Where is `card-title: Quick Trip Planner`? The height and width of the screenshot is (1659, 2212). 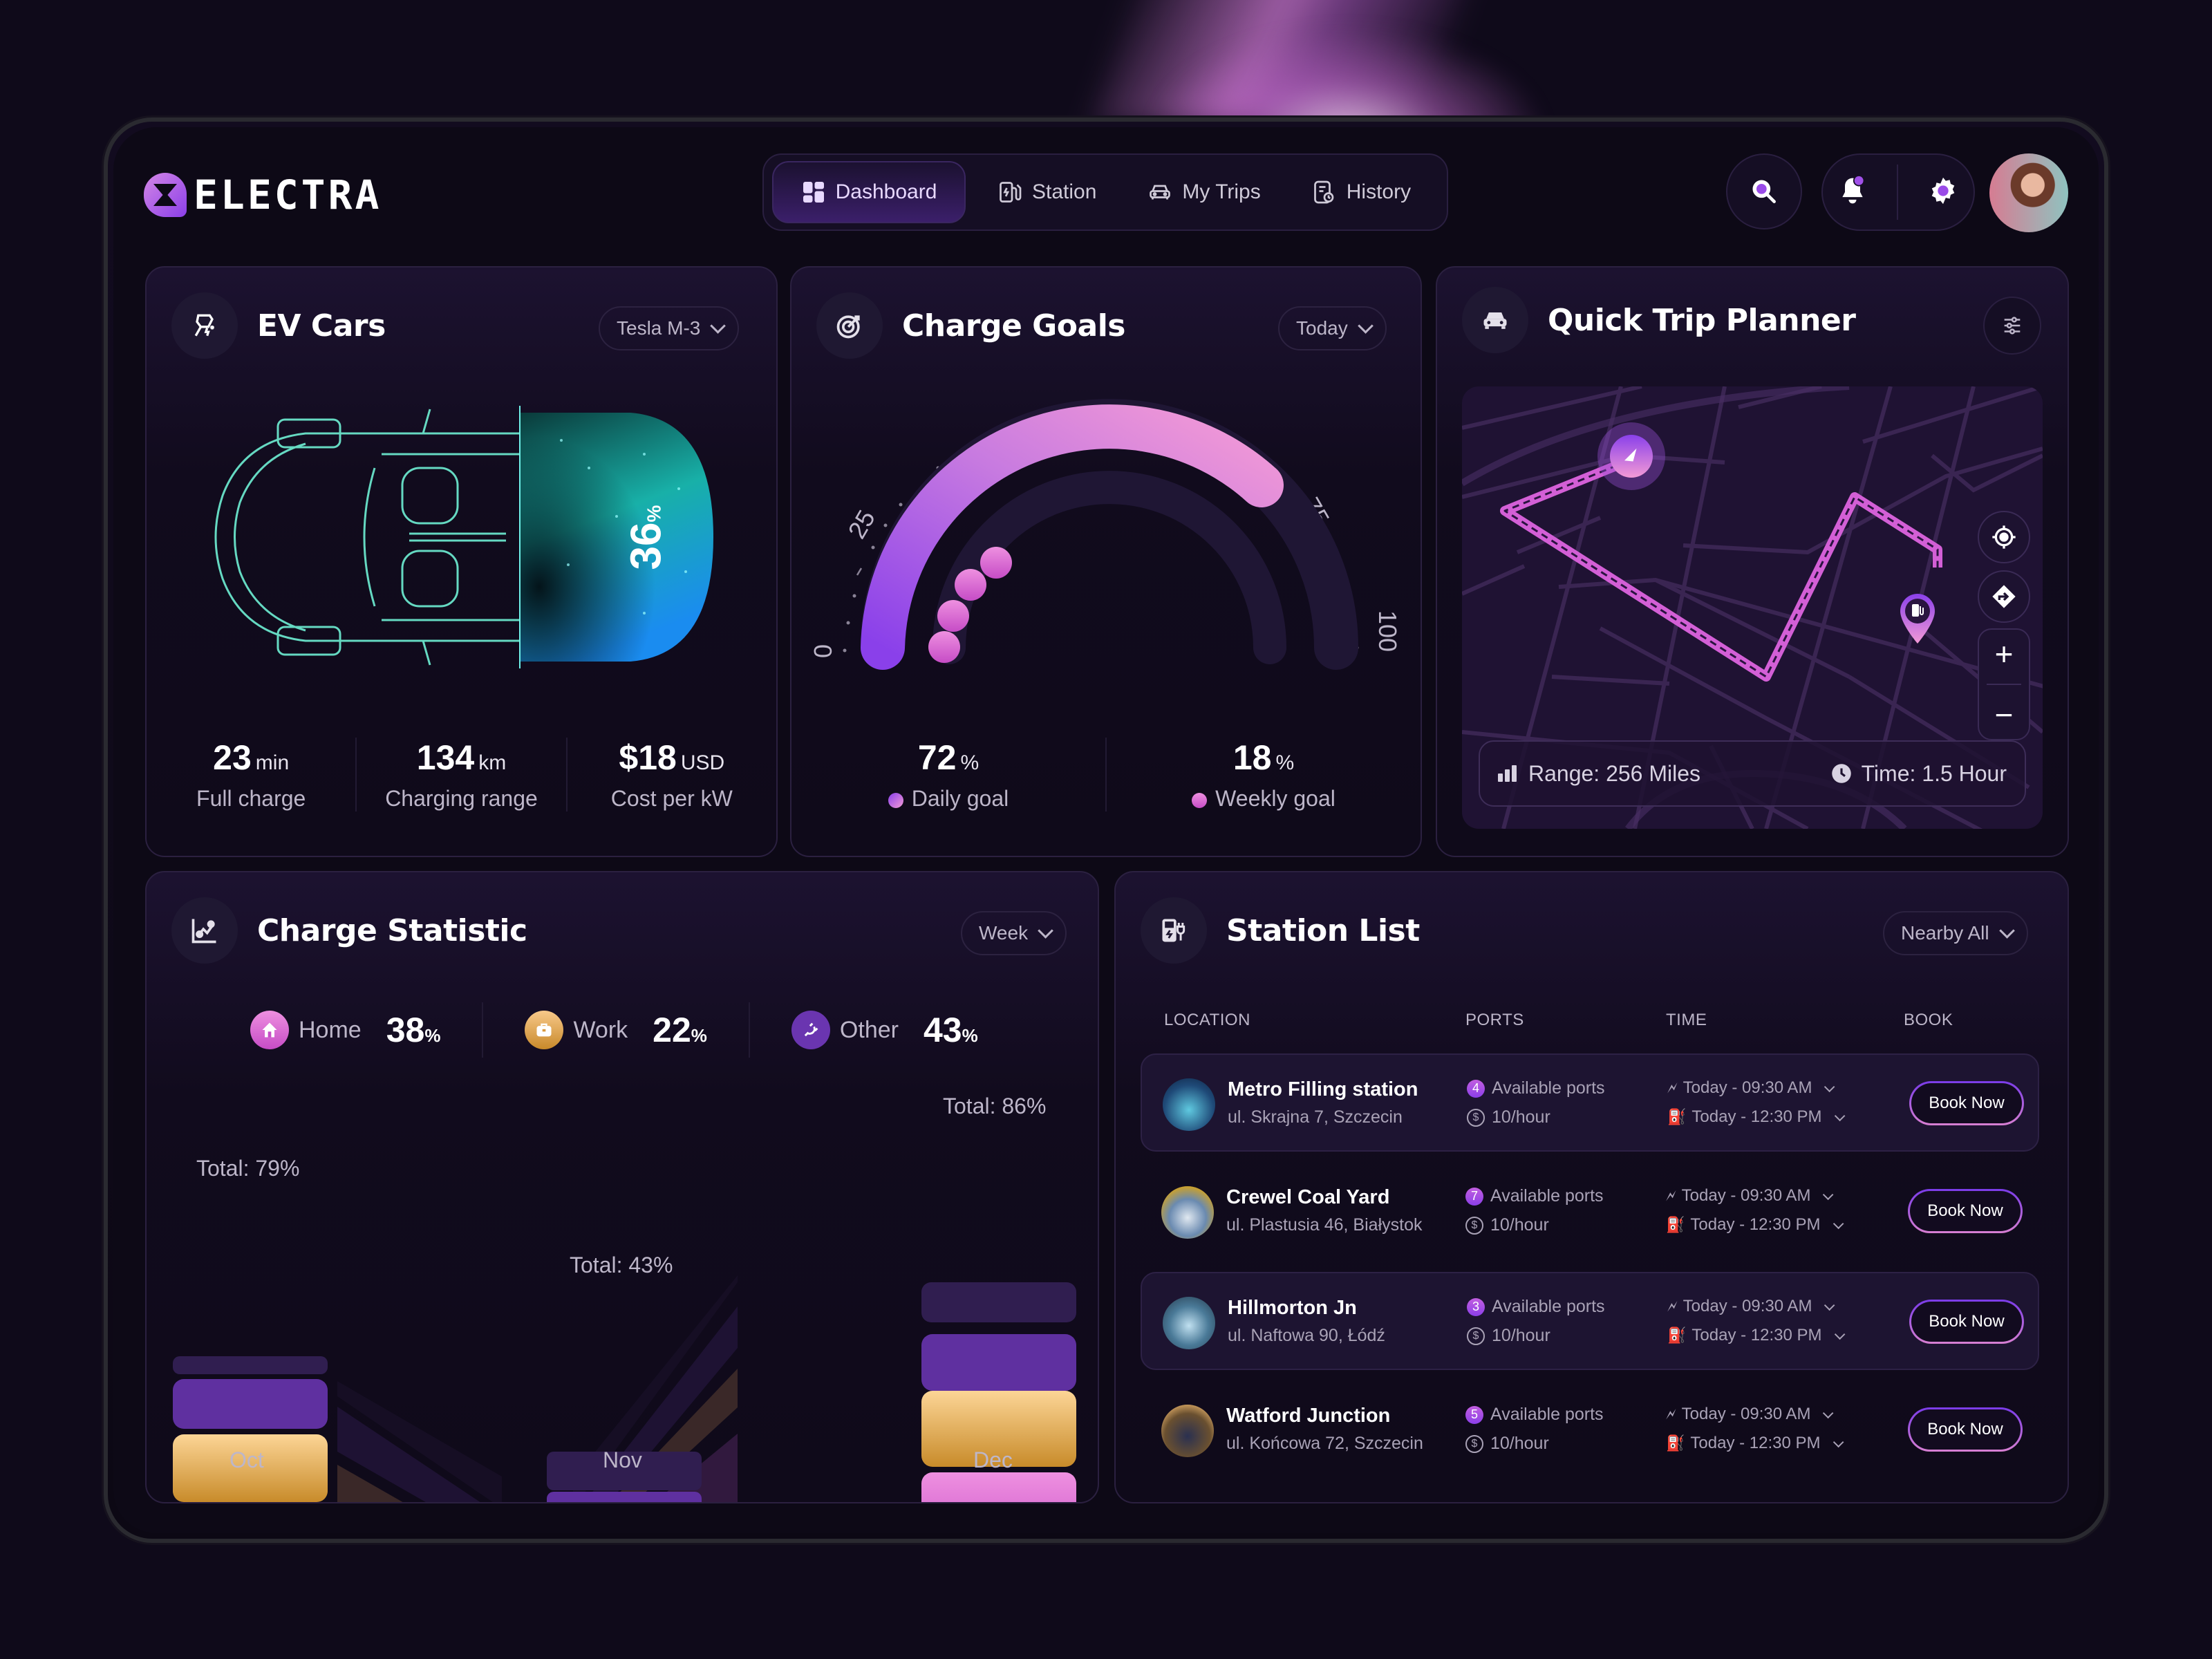 card-title: Quick Trip Planner is located at coordinates (1702, 320).